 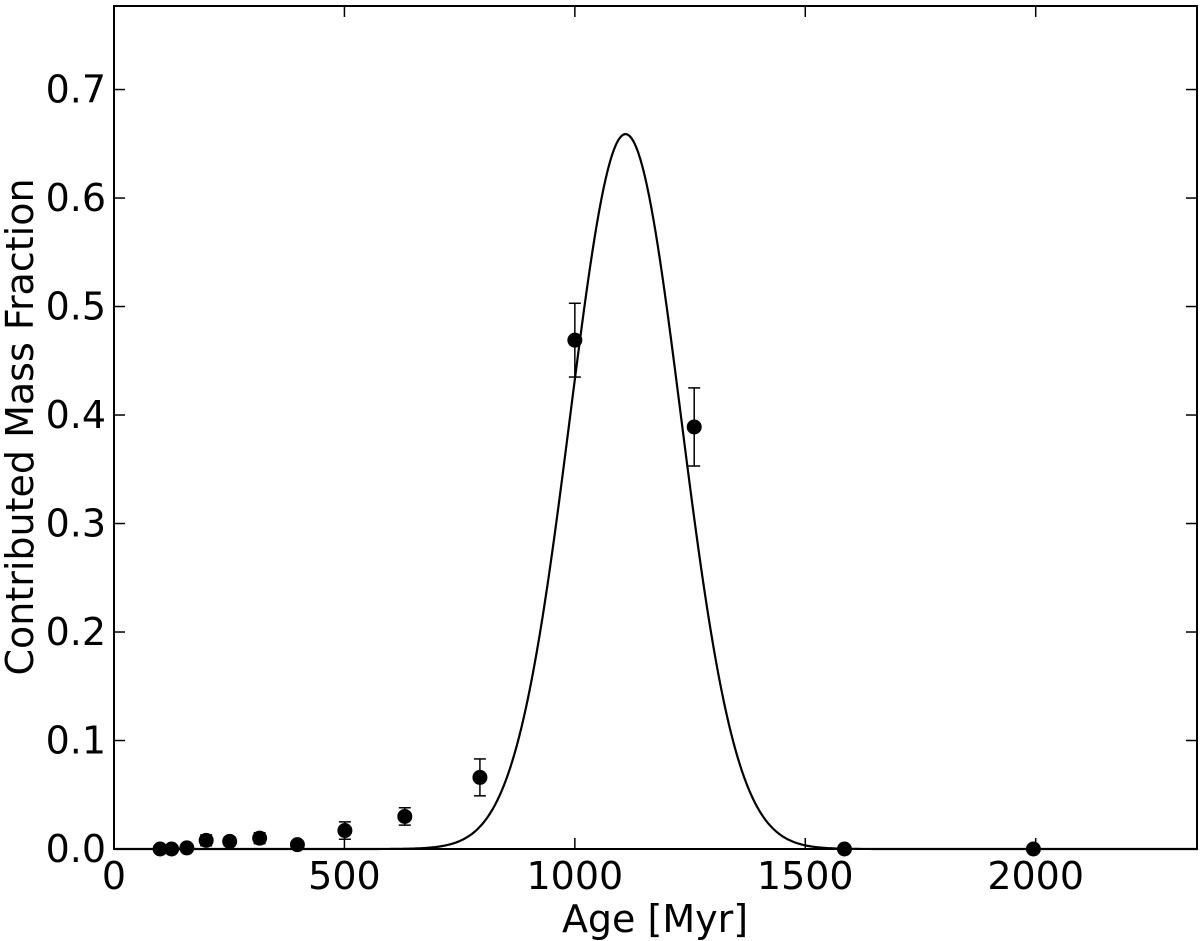 I want to click on y-tick-label: 0.0, so click(x=76, y=849).